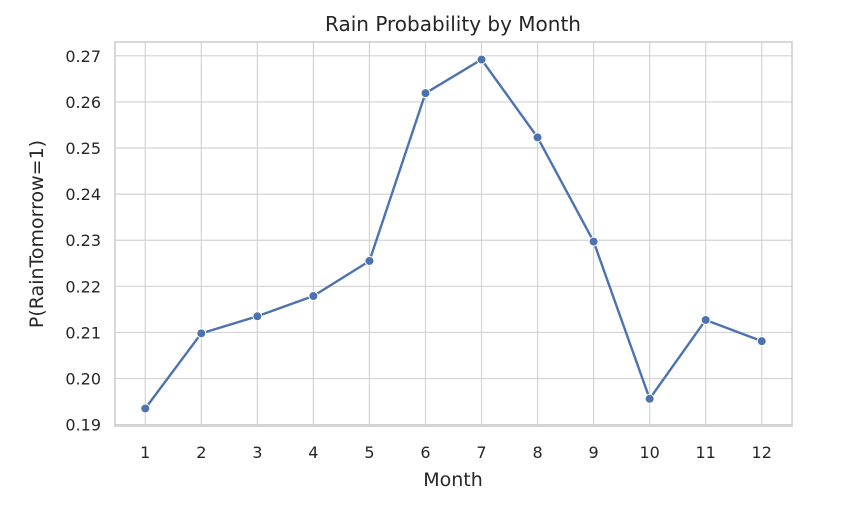 The image size is (842, 509). I want to click on y-tick-label: 0.26, so click(83, 102).